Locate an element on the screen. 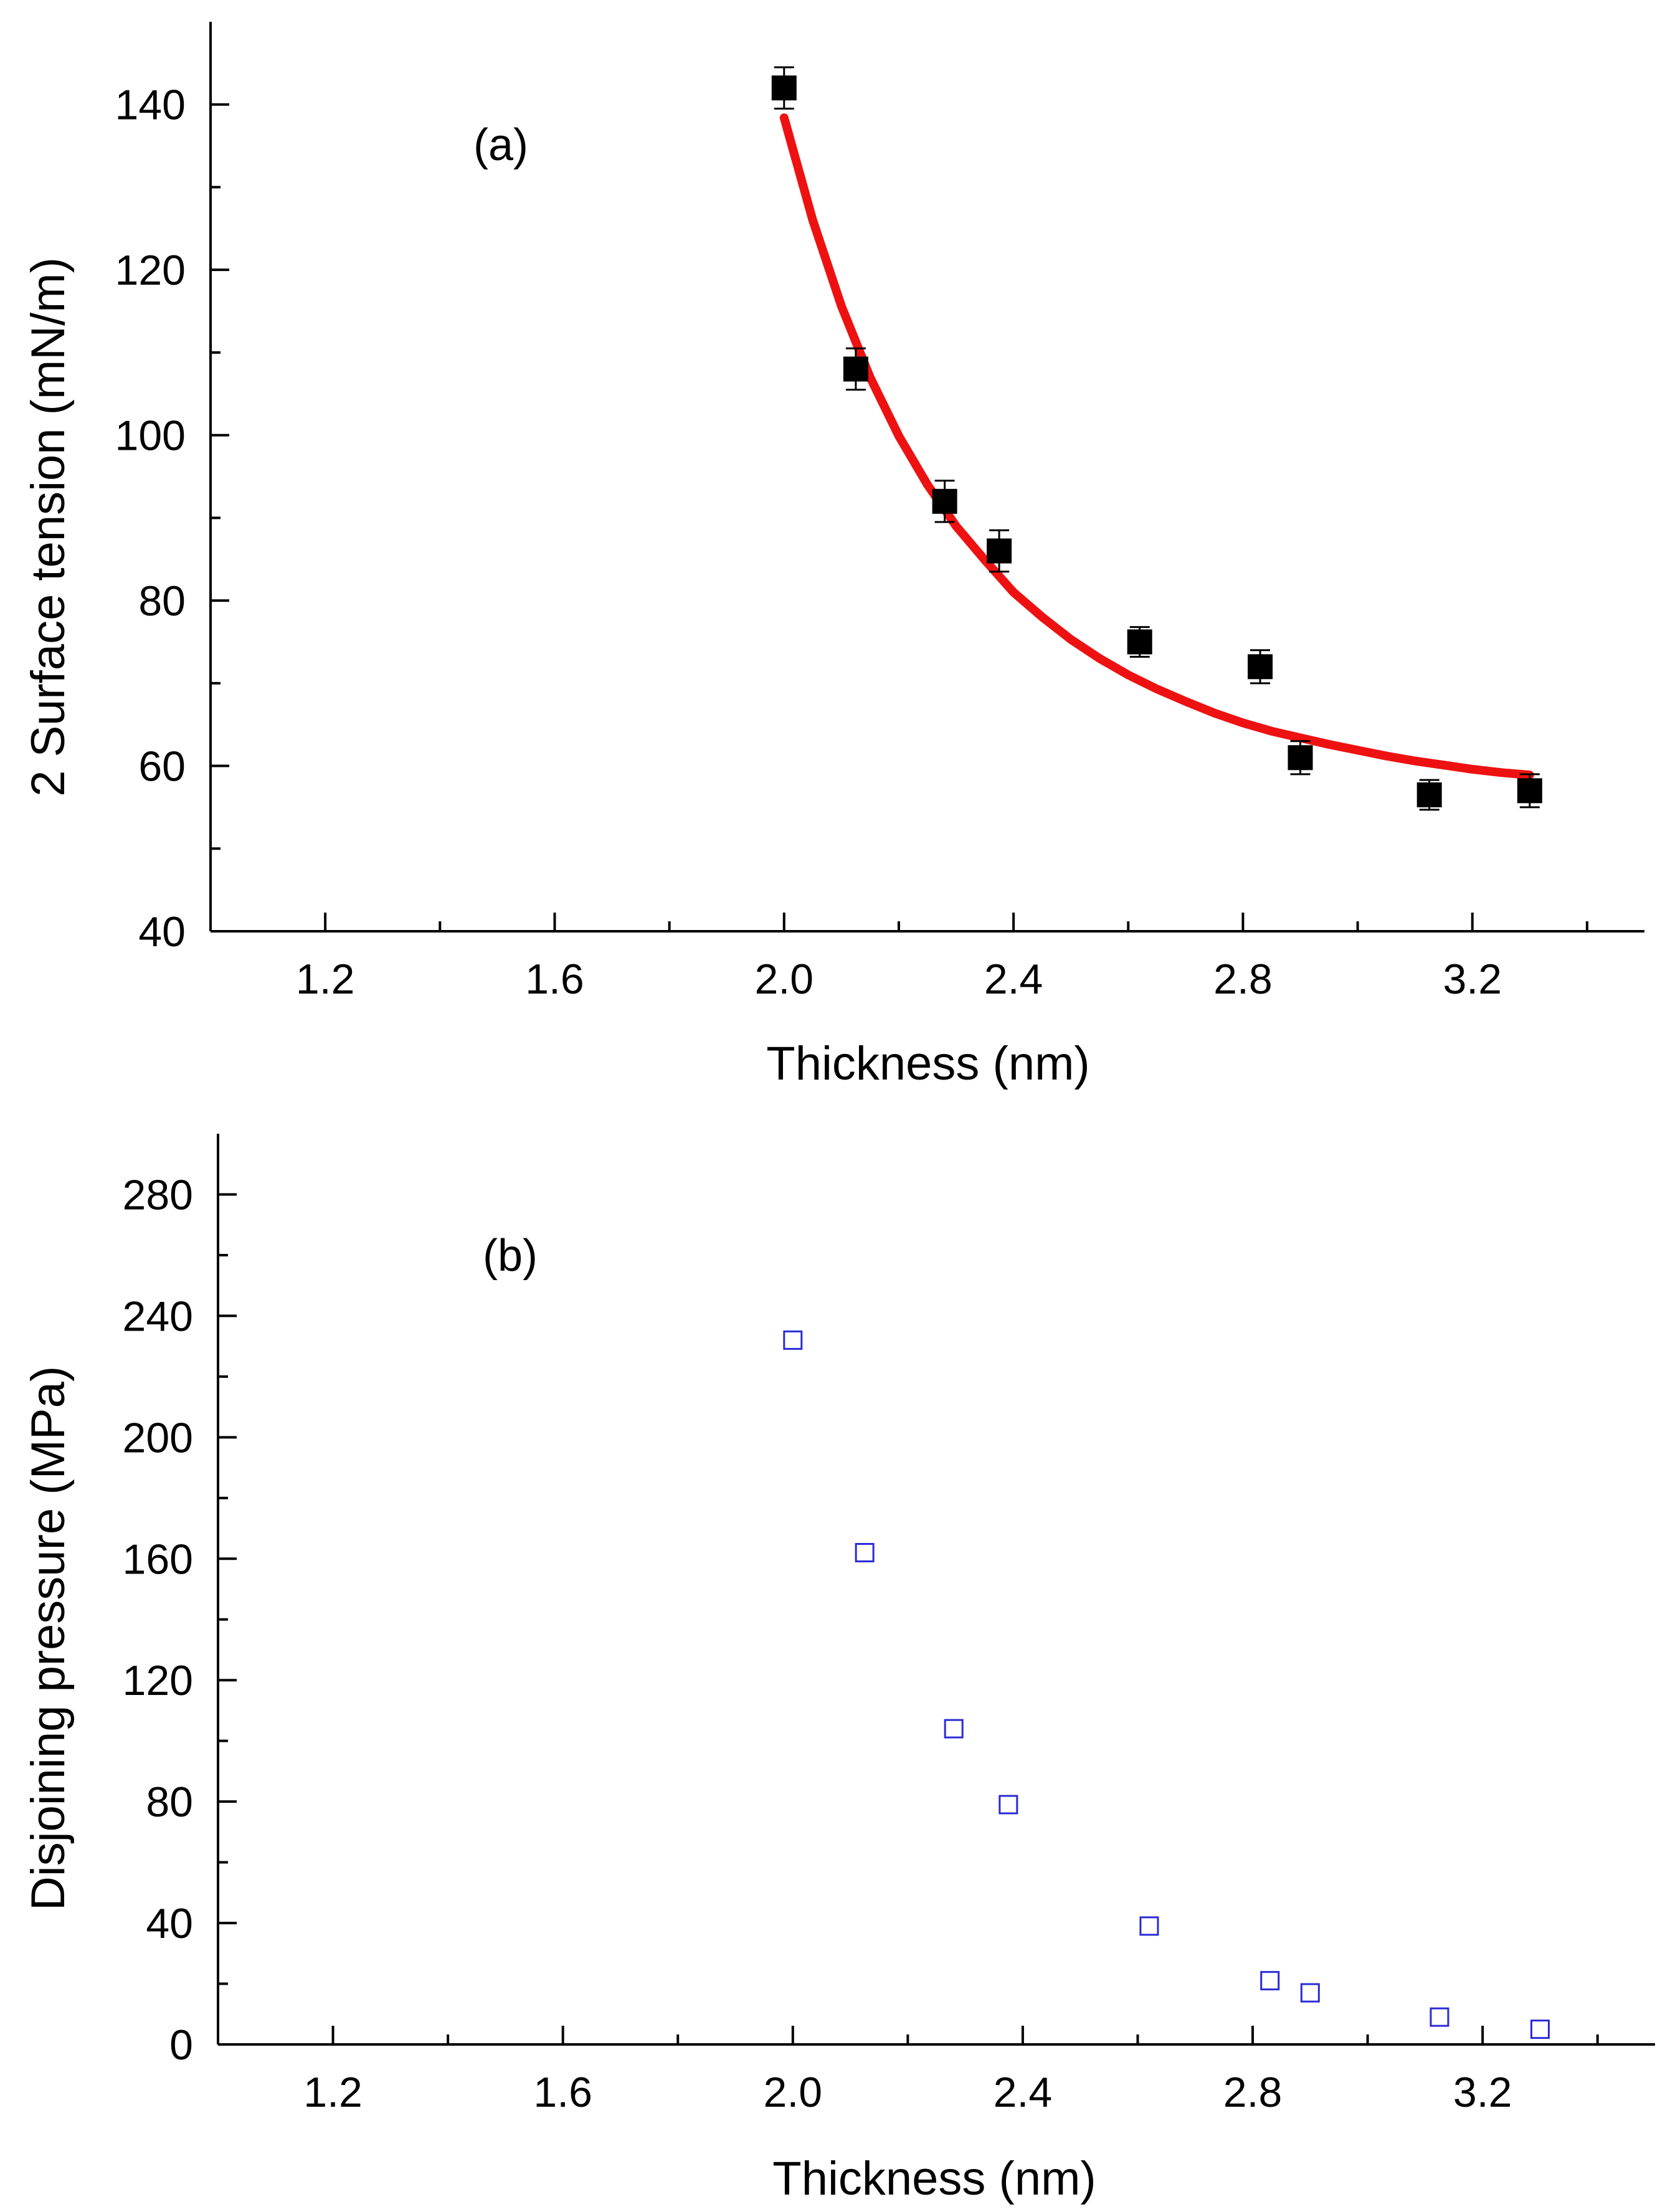 This screenshot has height=2212, width=1665. panel-b-x-tick-label: 2.8 is located at coordinates (1253, 2092).